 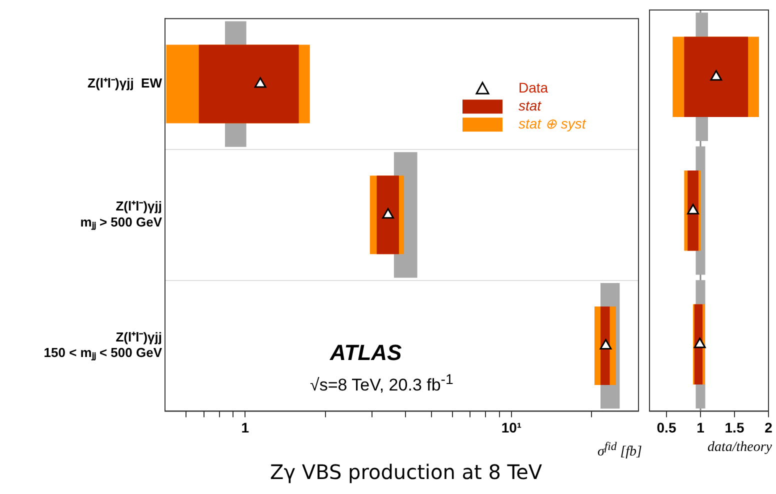 I want to click on legend-label: stat ⊕ syst, so click(x=552, y=123).